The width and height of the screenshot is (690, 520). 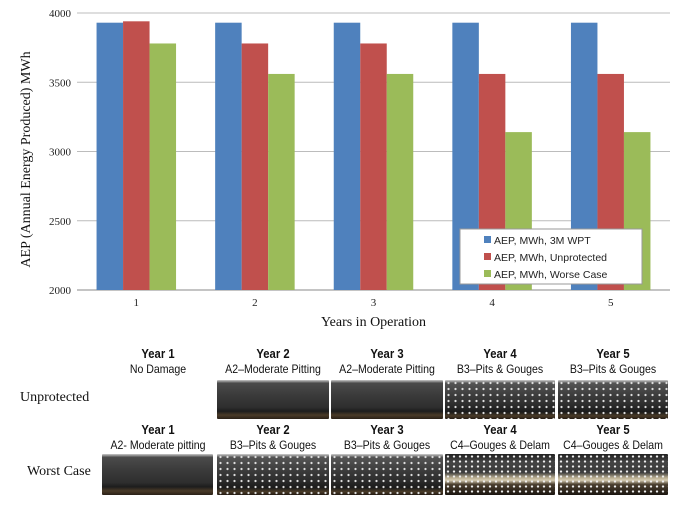 I want to click on y-tick-label: 3000, so click(x=60, y=153).